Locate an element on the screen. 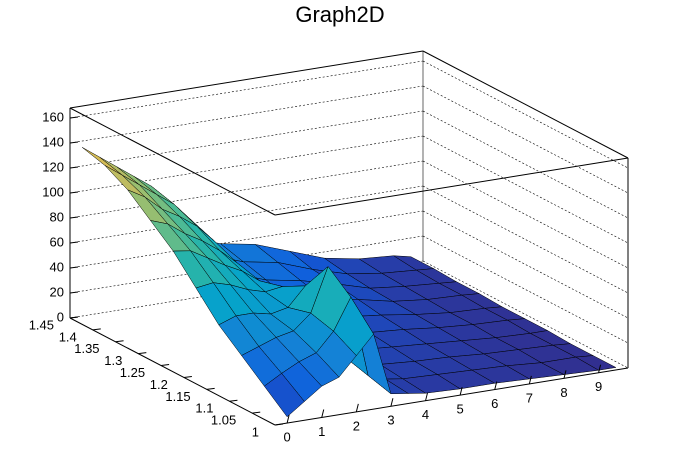 This screenshot has width=696, height=472. x-tick-label: 6 is located at coordinates (494, 403).